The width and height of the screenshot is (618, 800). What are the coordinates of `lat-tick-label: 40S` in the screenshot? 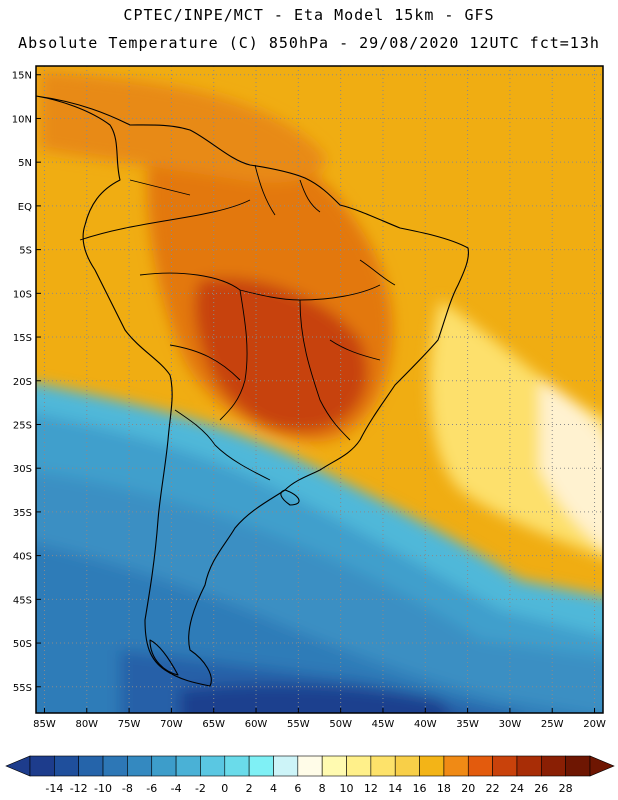 It's located at (22, 557).